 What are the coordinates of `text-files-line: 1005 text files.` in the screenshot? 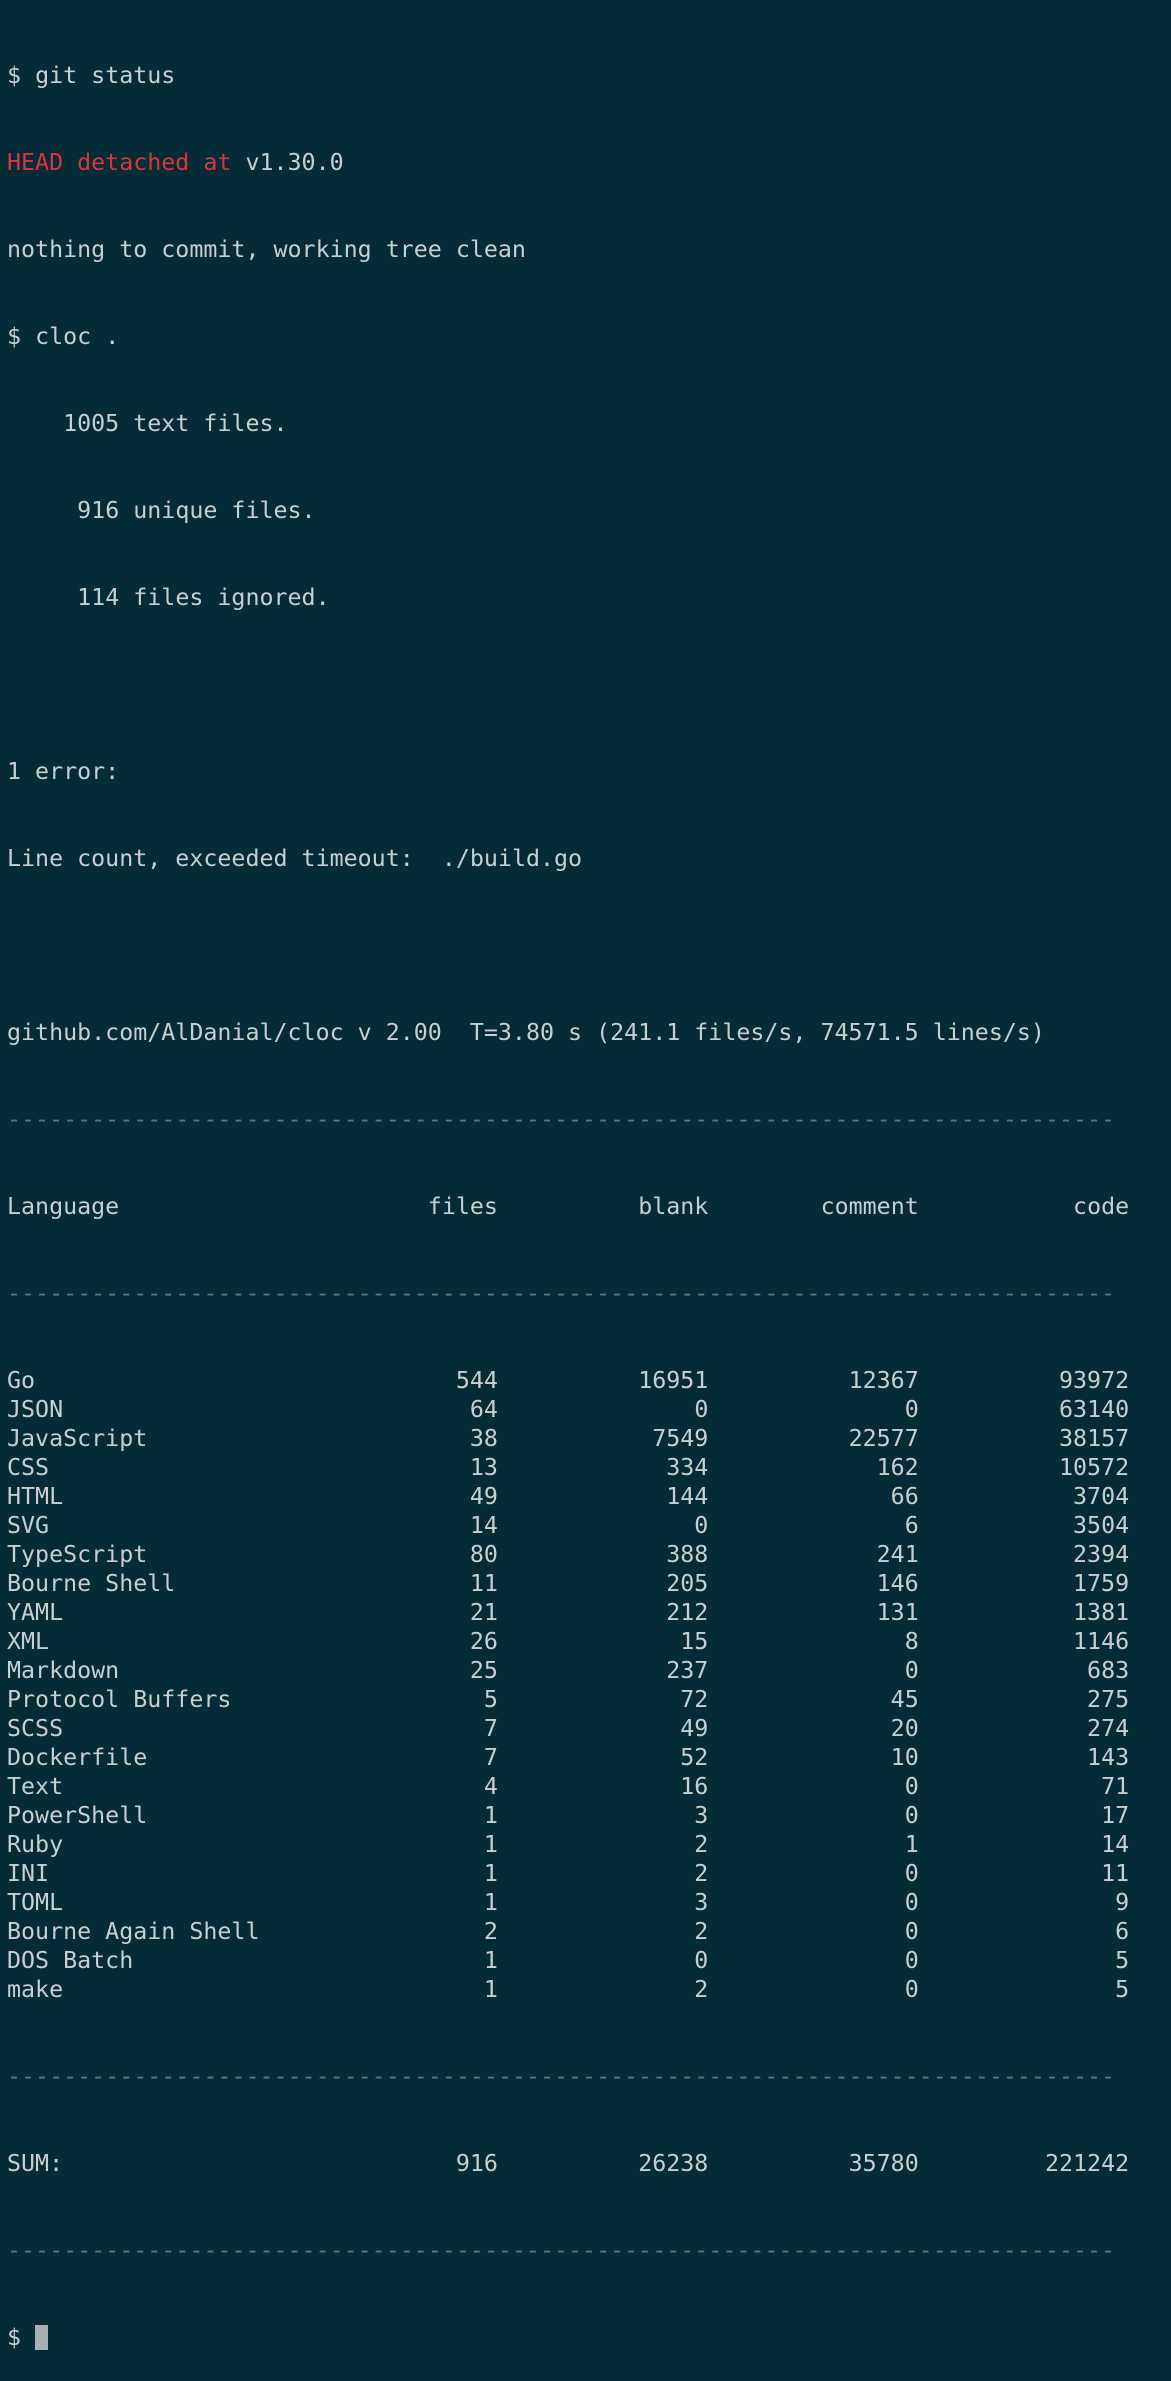 It's located at (589, 423).